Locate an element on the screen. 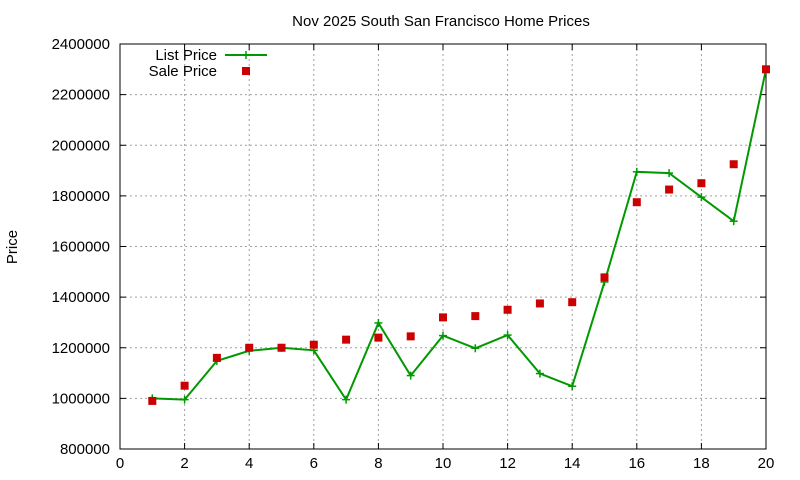  y-tick-label: 1200000 is located at coordinates (81, 348).